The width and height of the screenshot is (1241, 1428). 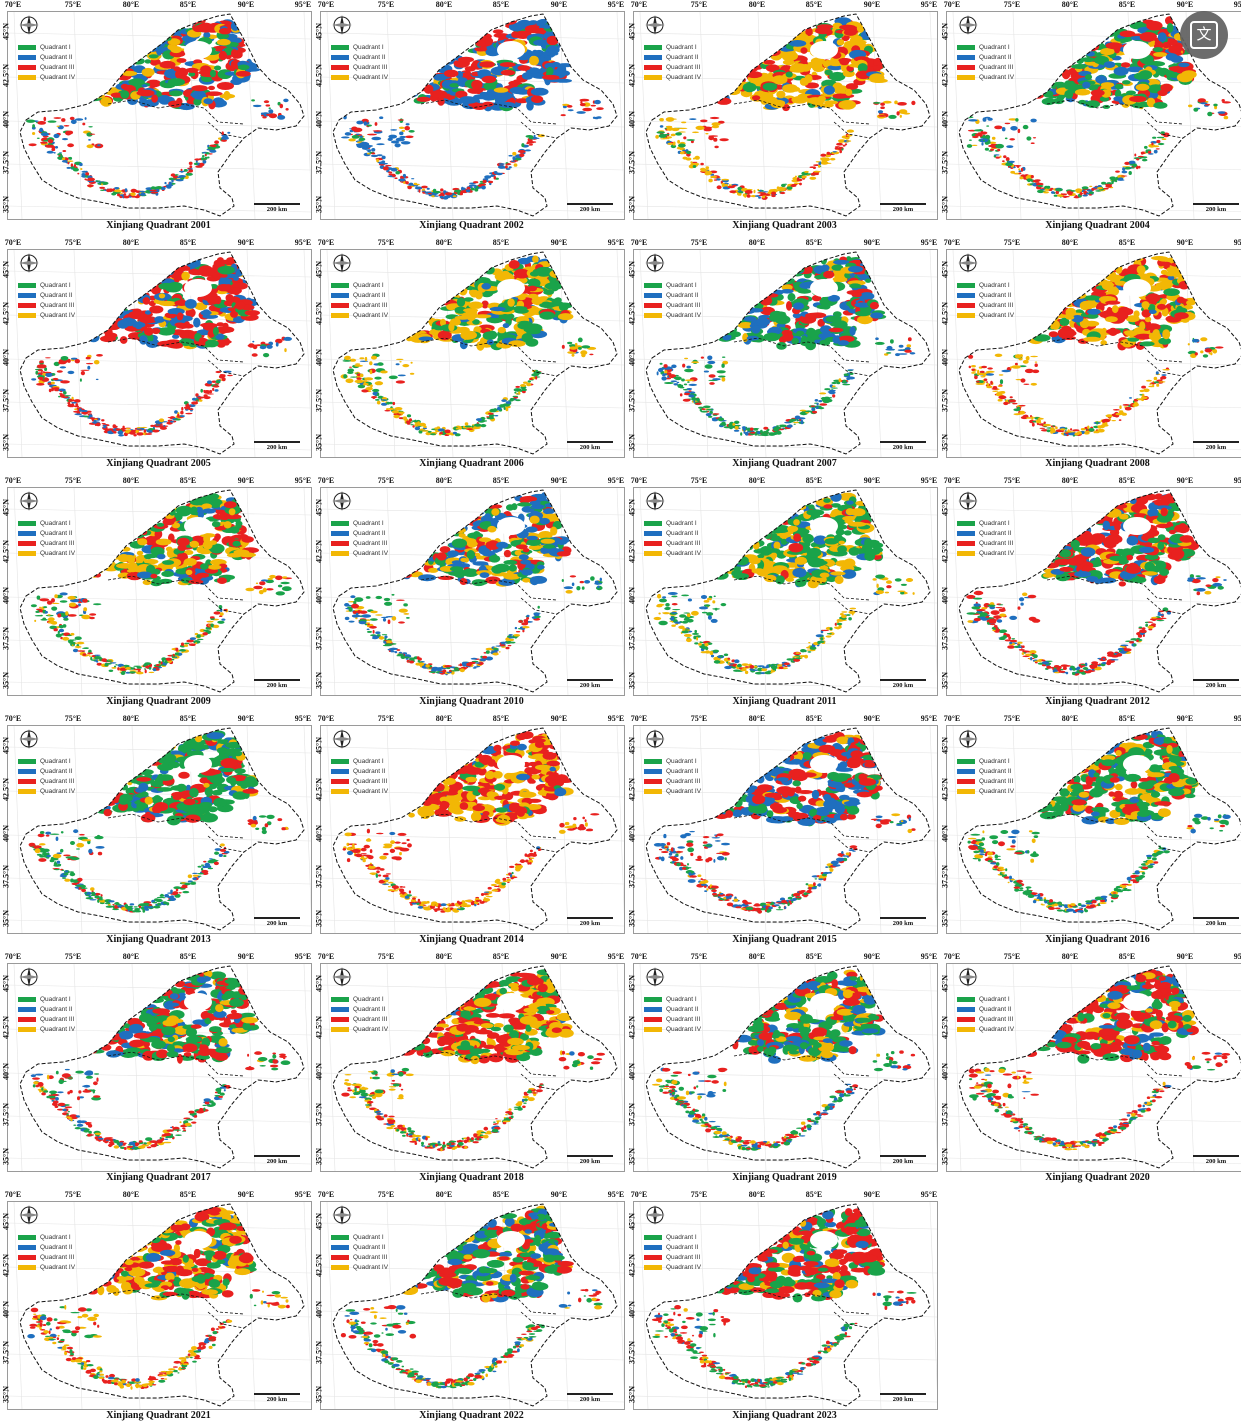 What do you see at coordinates (1093, 225) in the screenshot?
I see `panel-title: Xinjiang Quadrant 2004` at bounding box center [1093, 225].